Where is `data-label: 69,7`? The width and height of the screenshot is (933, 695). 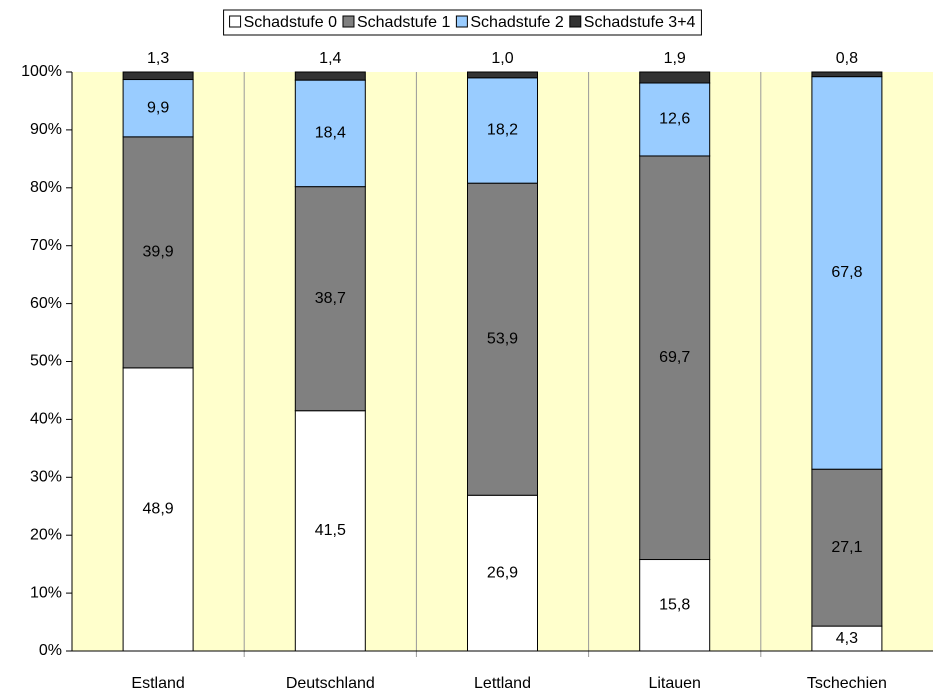
data-label: 69,7 is located at coordinates (674, 357).